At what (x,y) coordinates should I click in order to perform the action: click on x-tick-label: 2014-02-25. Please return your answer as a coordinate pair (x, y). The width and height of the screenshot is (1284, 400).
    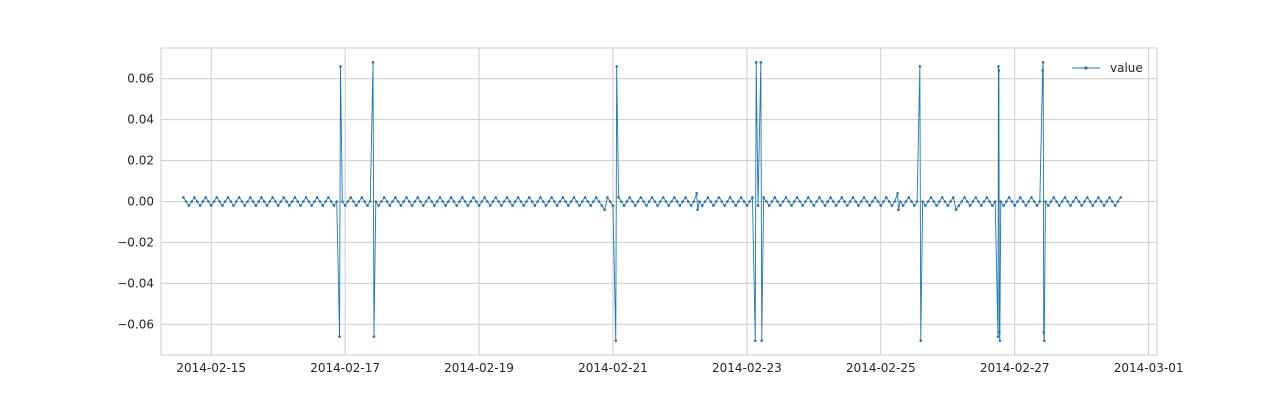
    Looking at the image, I should click on (881, 368).